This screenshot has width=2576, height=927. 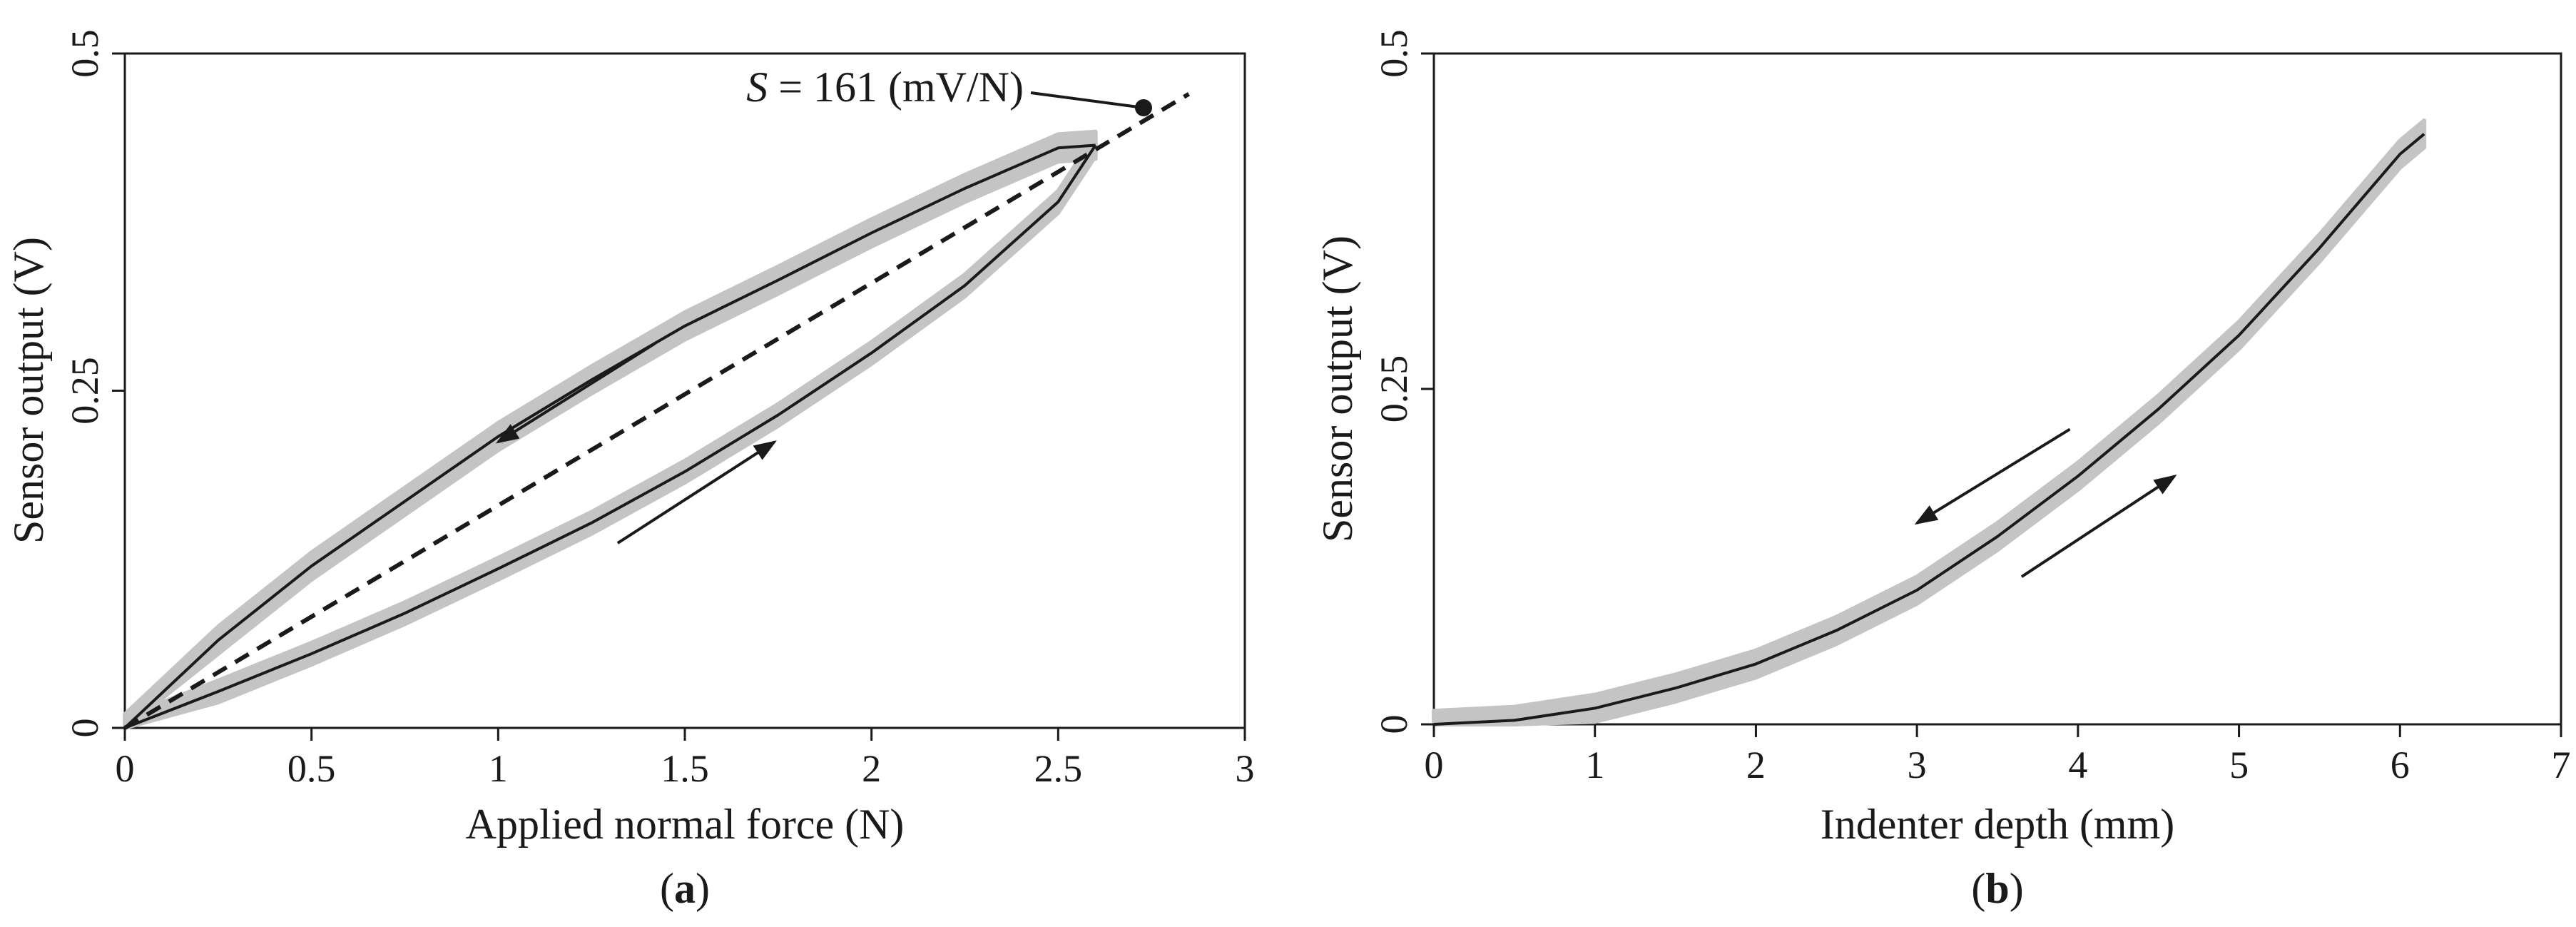 I want to click on panel-letter-a: a, so click(x=685, y=888).